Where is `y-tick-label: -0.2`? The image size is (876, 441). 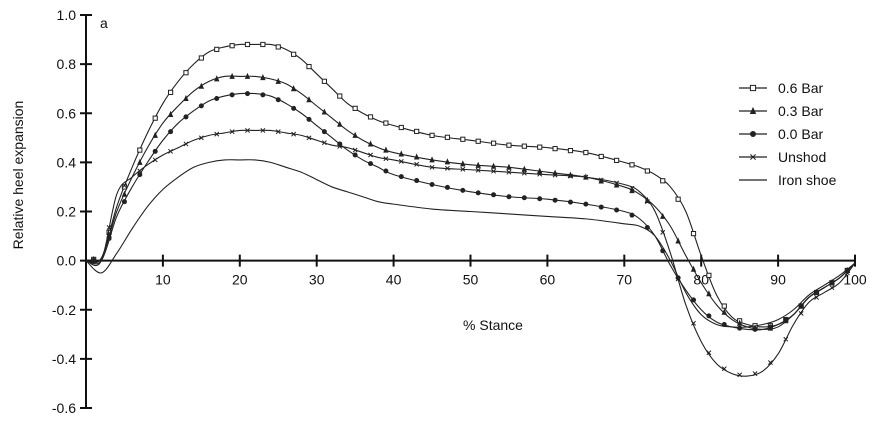
y-tick-label: -0.2 is located at coordinates (64, 310).